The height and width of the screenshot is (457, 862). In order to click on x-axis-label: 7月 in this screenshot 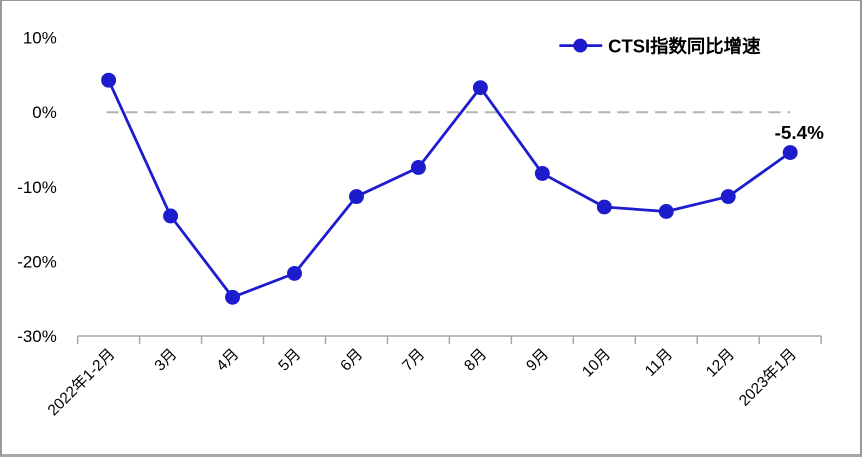, I will do `click(413, 360)`.